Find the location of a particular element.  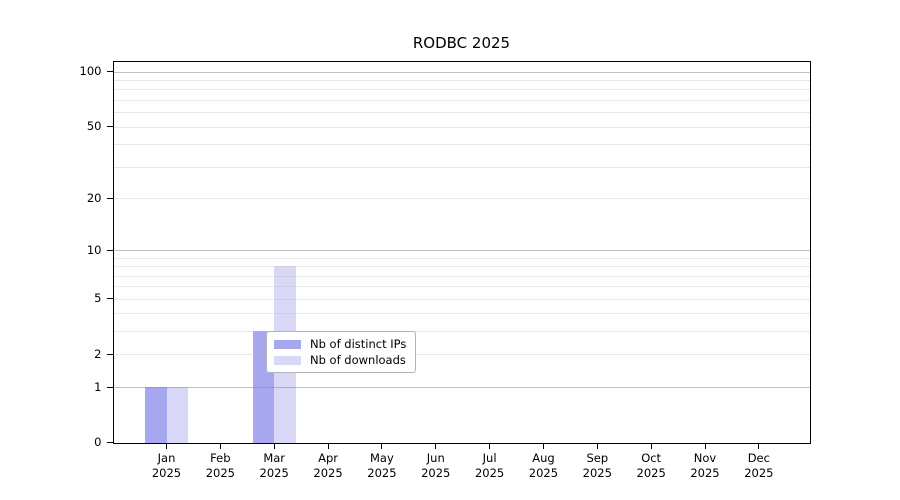

y-tick-label: 0 is located at coordinates (98, 442).